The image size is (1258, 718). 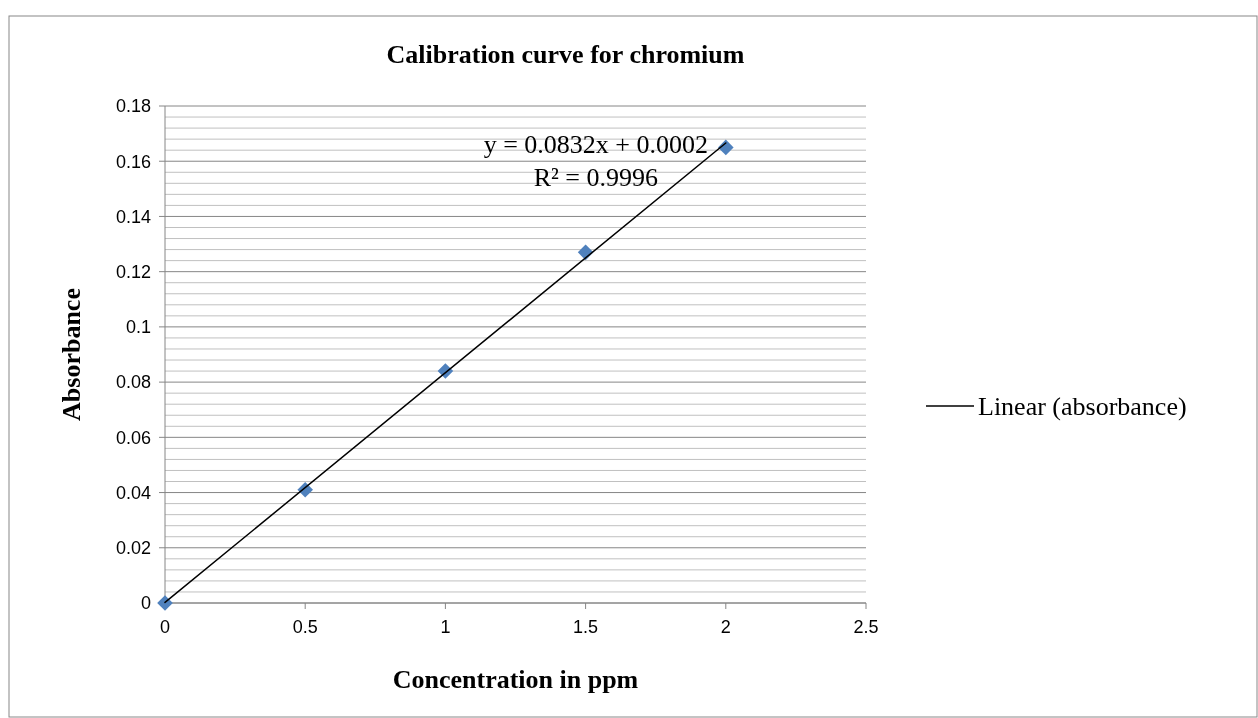 What do you see at coordinates (1082, 407) in the screenshot?
I see `legend-label: Linear (absorbance)` at bounding box center [1082, 407].